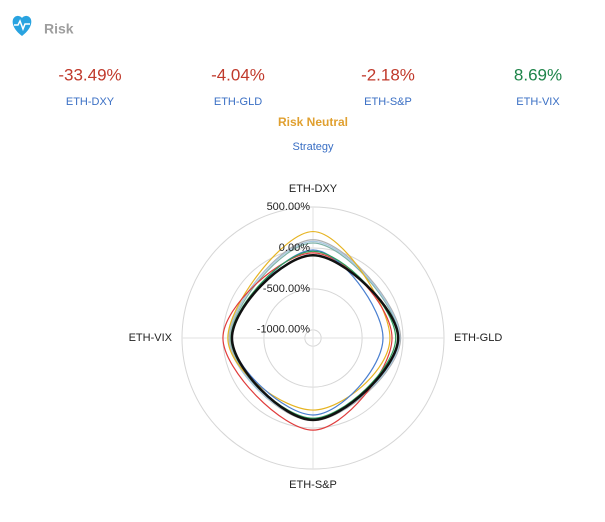 This screenshot has height=522, width=605. Describe the element at coordinates (289, 207) in the screenshot. I see `r-tick-label: 500.00%` at that location.